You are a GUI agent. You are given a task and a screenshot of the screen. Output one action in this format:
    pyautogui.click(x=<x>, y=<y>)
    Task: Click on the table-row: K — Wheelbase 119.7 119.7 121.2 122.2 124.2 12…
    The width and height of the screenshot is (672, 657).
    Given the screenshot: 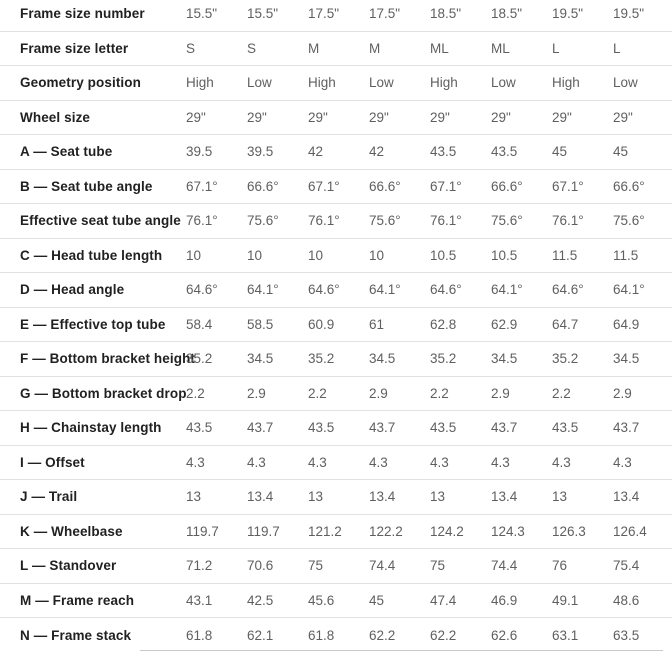 What is the action you would take?
    pyautogui.click(x=336, y=531)
    